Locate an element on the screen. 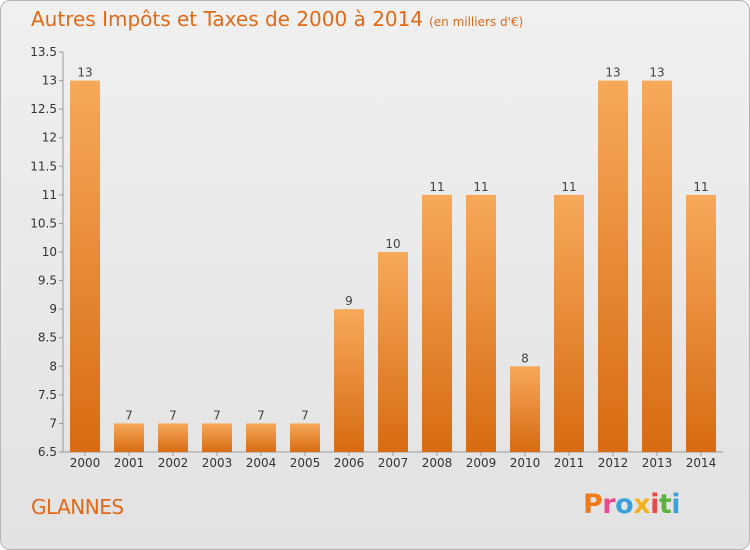  data-label-2002: 7 is located at coordinates (173, 415).